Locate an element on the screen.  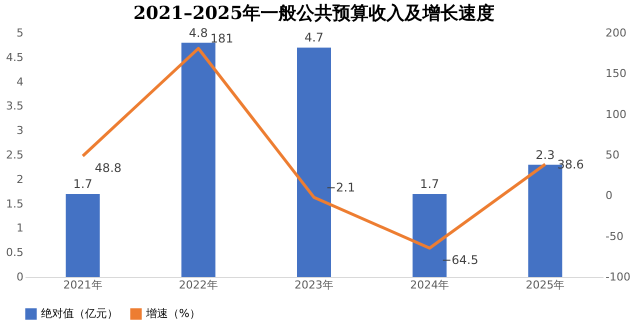
y-tick-label: 0.5 is located at coordinates (15, 253).